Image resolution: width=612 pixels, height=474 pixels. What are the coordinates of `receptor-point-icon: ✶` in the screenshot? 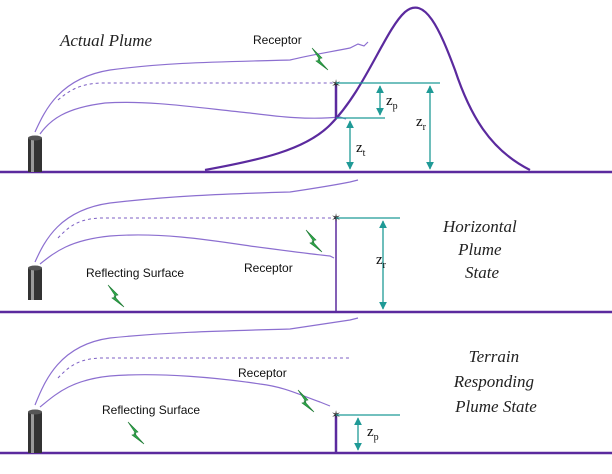 It's located at (336, 84).